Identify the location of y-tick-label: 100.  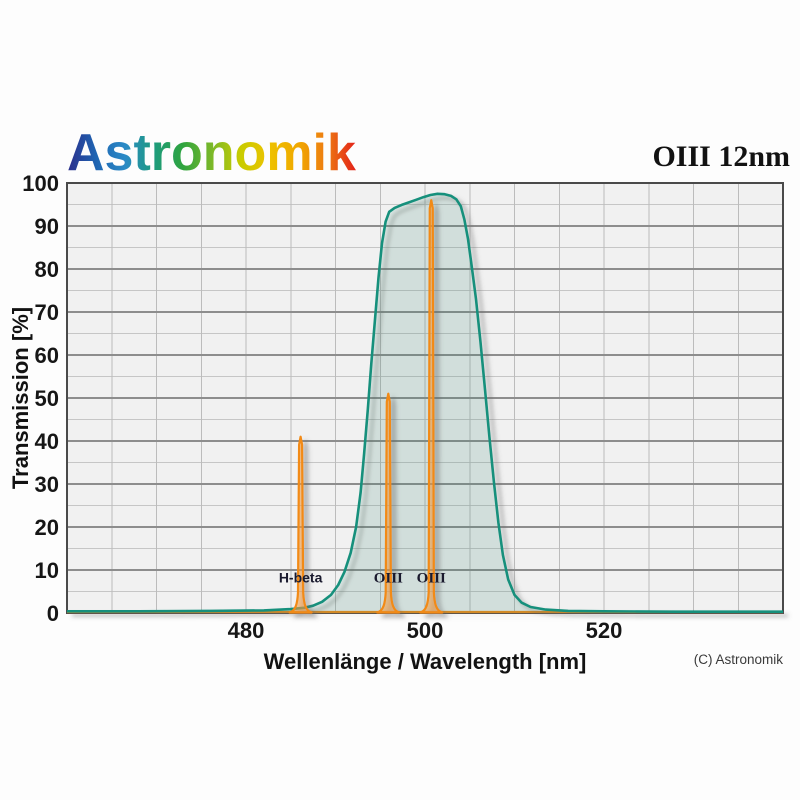
(40, 183).